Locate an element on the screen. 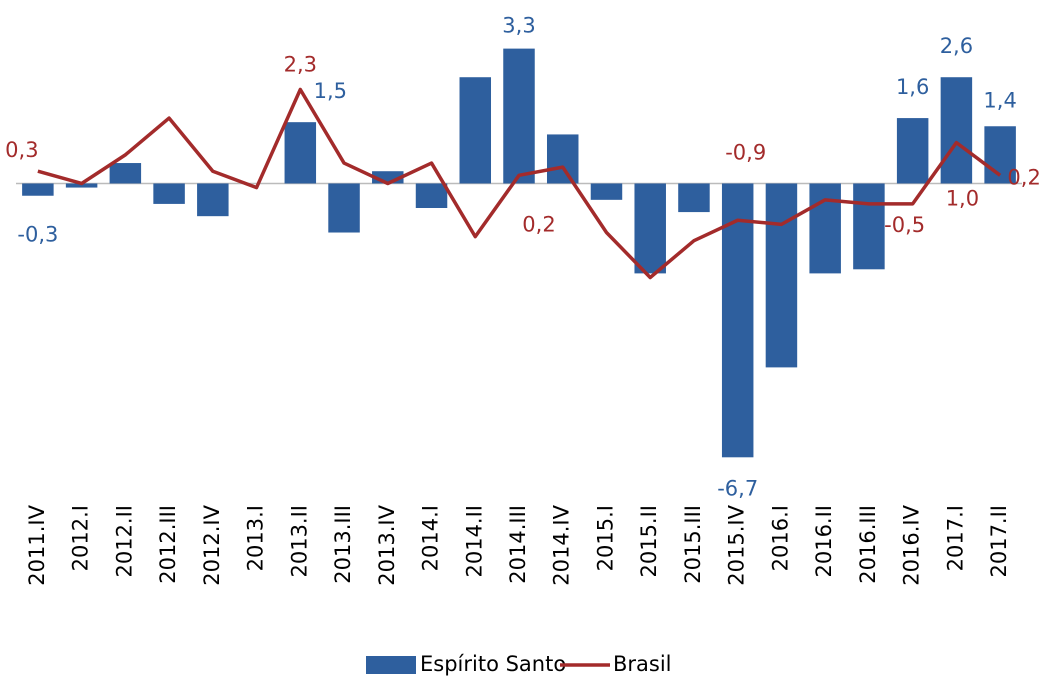 Image resolution: width=1043 pixels, height=689 pixels. data-label: 2,6 is located at coordinates (956, 46).